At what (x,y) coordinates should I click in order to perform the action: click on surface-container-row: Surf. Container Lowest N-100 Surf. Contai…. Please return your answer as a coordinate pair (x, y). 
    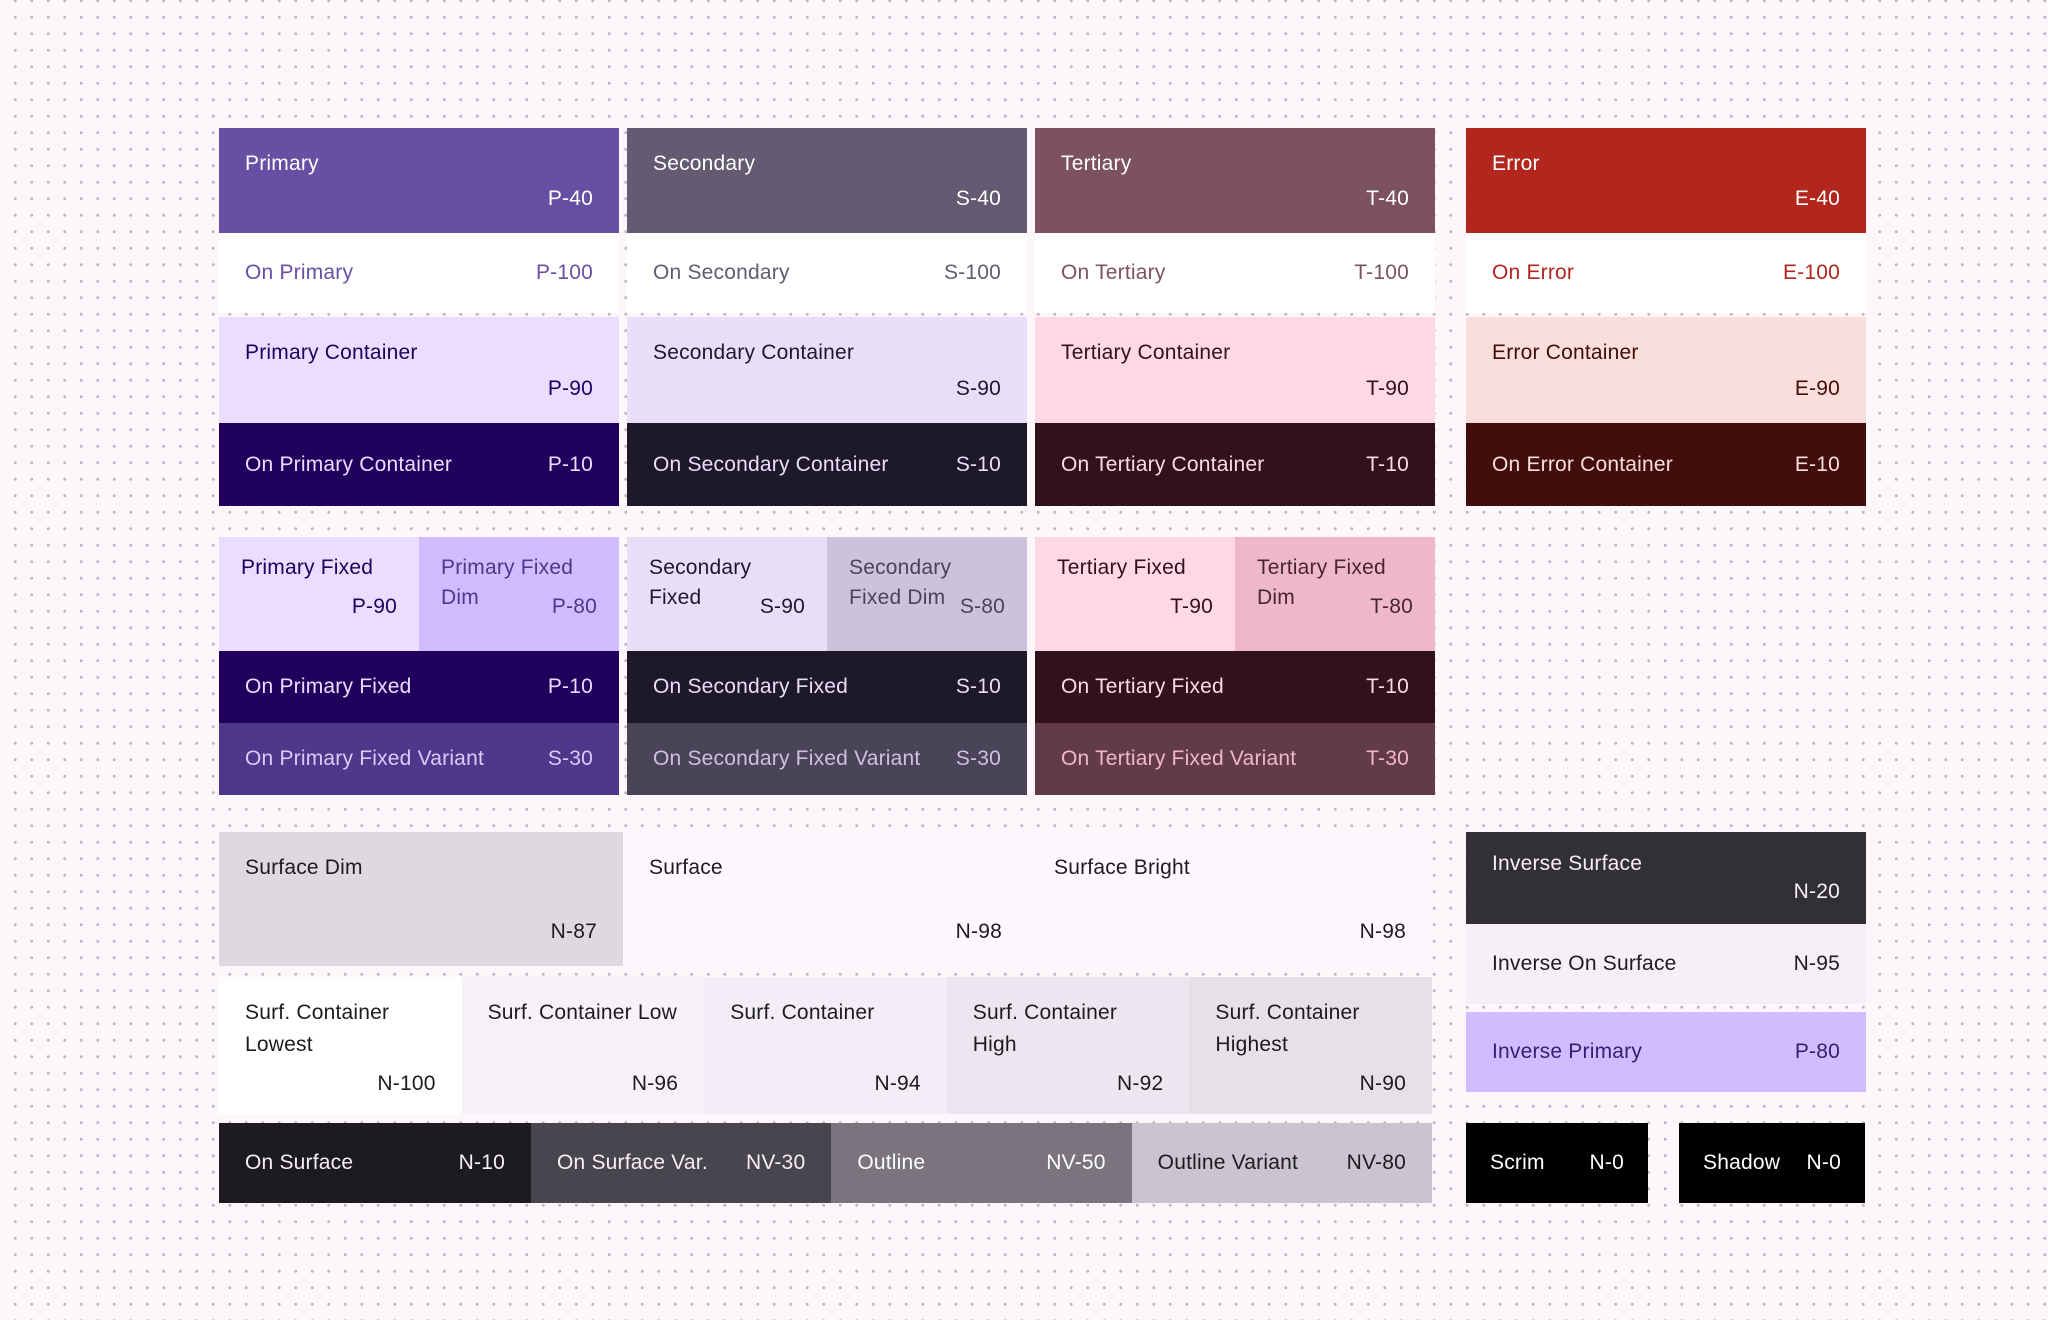
    Looking at the image, I should click on (825, 1045).